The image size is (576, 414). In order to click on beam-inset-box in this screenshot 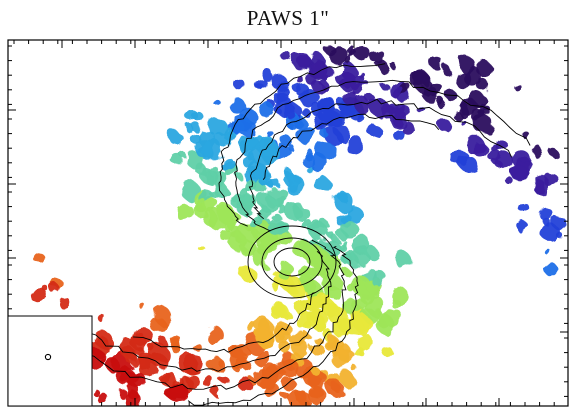, I will do `click(50, 361)`.